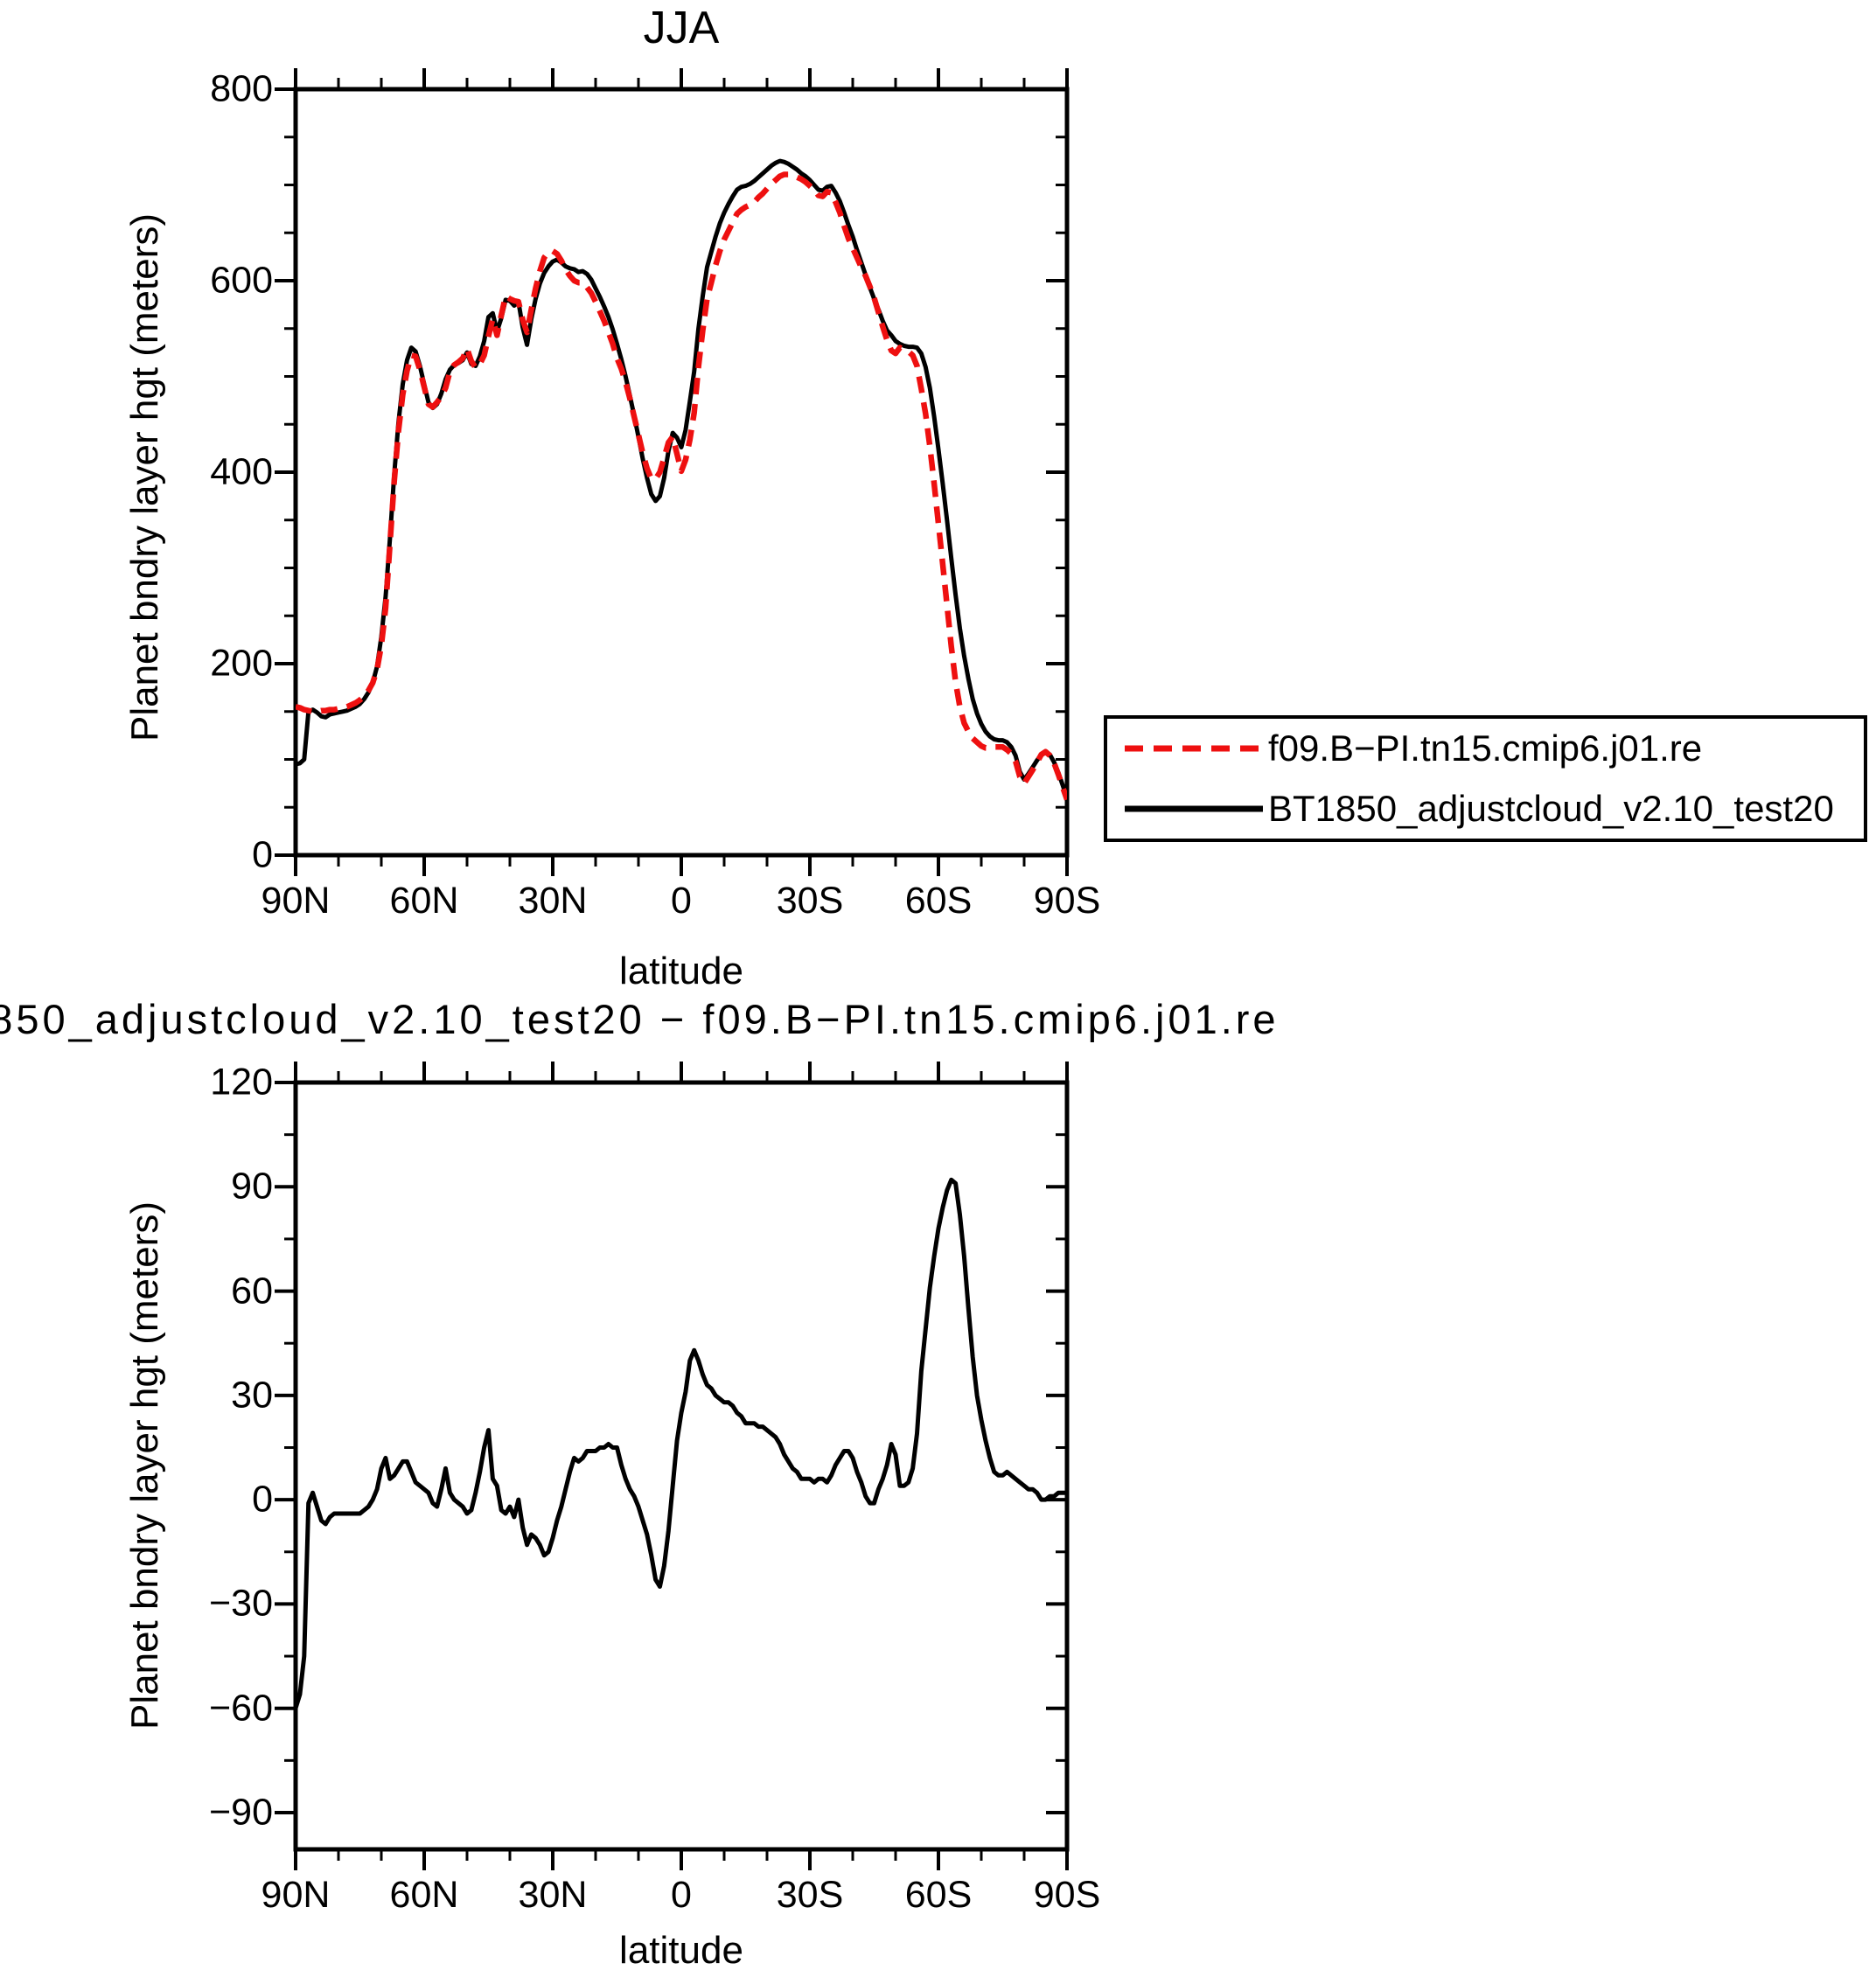 This screenshot has width=1876, height=1977. What do you see at coordinates (241, 1603) in the screenshot?
I see `y-tick-label: −30` at bounding box center [241, 1603].